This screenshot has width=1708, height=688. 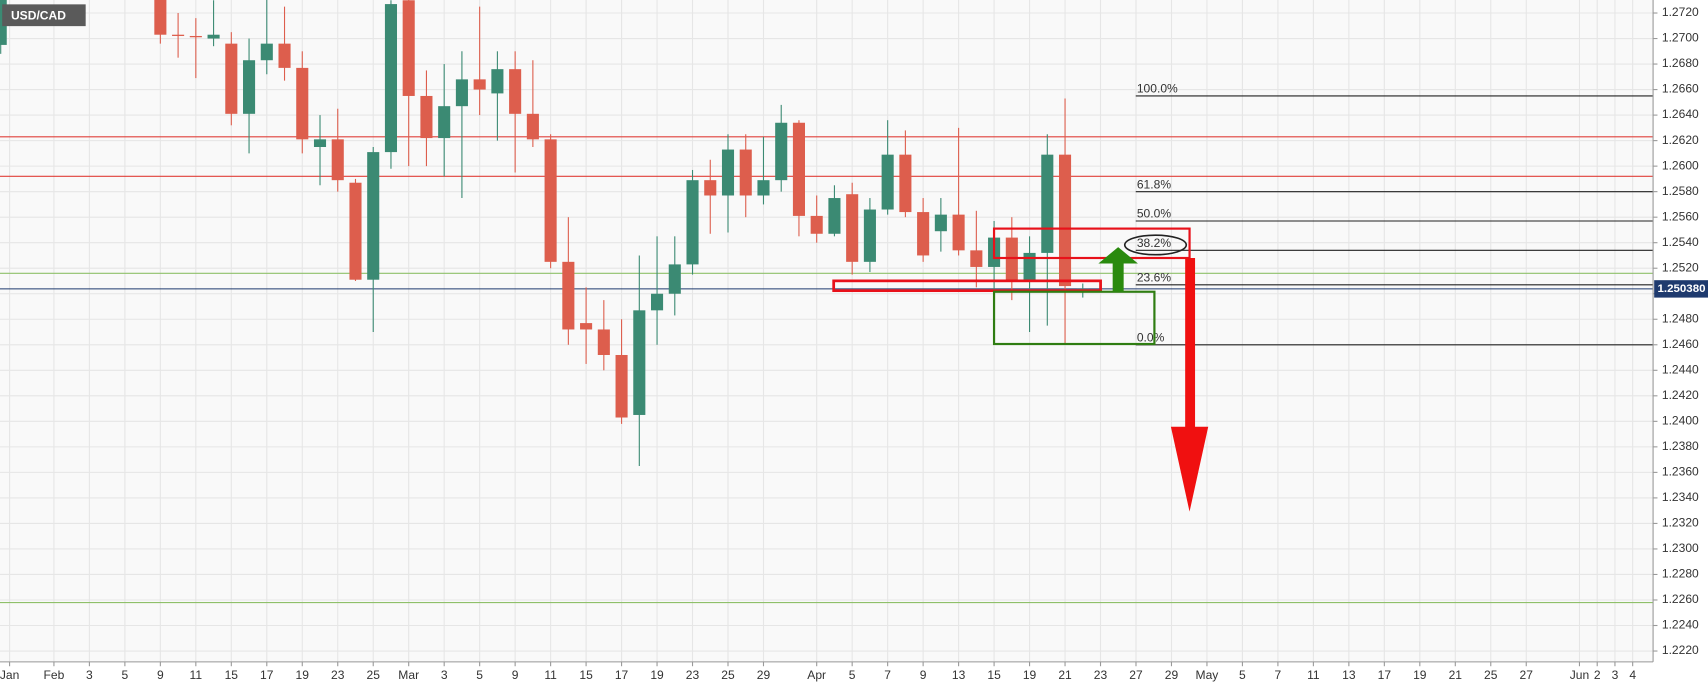 What do you see at coordinates (1680, 318) in the screenshot?
I see `y-tick-label: 1.2480` at bounding box center [1680, 318].